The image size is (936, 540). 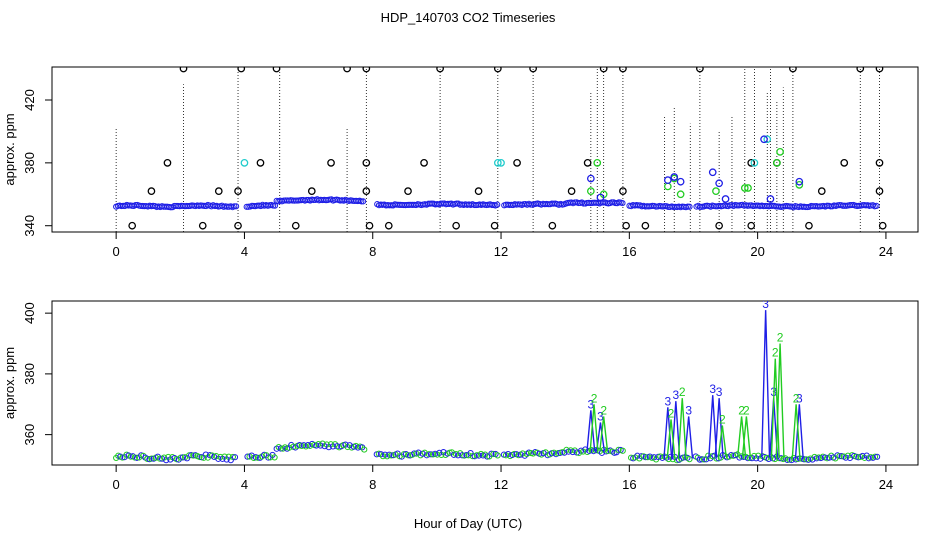 What do you see at coordinates (9, 149) in the screenshot?
I see `y-axis-label: approx. ppm` at bounding box center [9, 149].